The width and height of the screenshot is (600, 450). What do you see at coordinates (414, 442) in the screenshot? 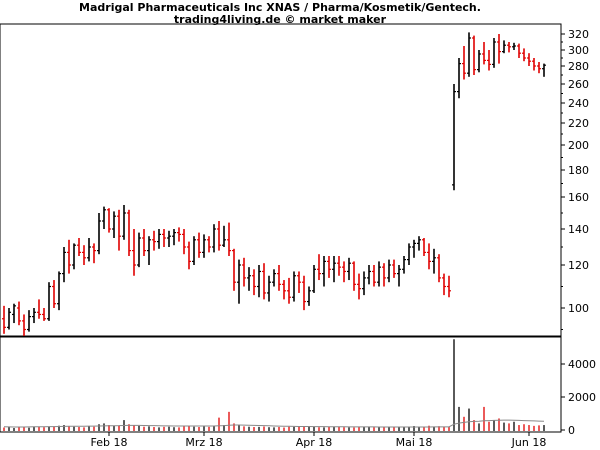
I see `x-tick-label: Mai 18` at bounding box center [414, 442].